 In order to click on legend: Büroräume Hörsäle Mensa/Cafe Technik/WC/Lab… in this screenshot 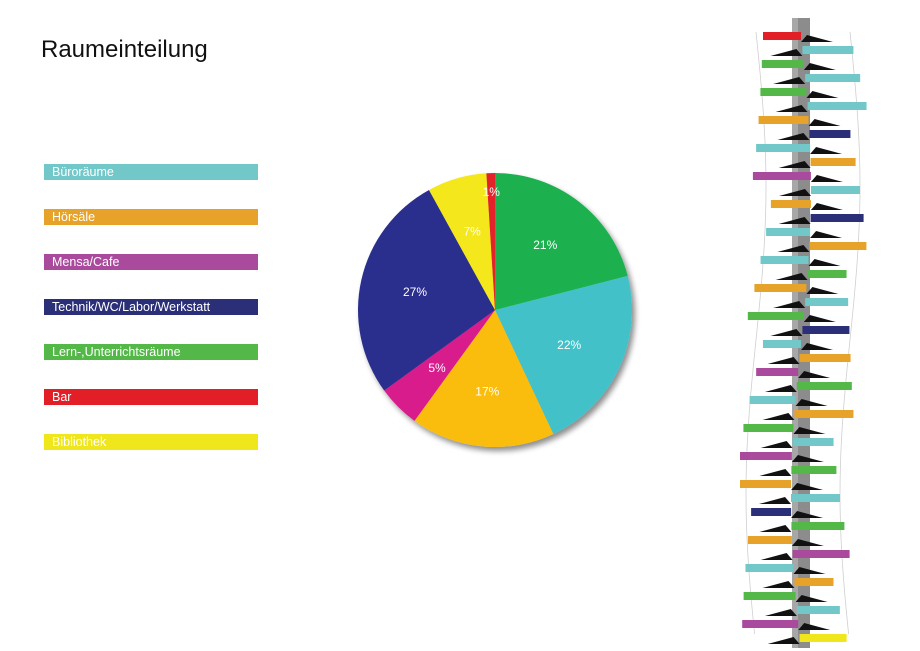, I will do `click(151, 321)`.